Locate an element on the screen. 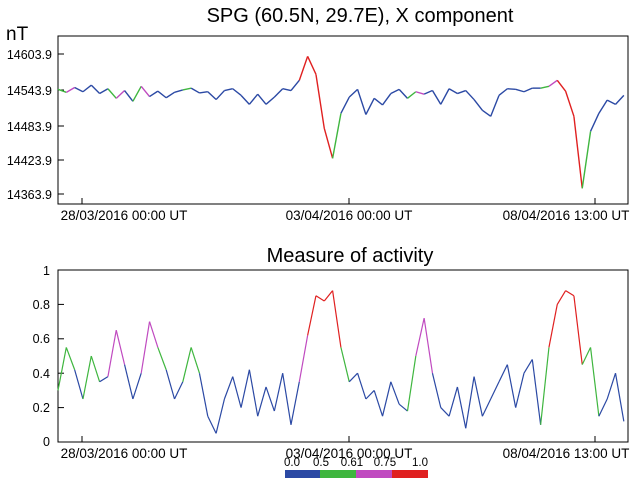 This screenshot has width=640, height=501. bottom-ytick-label: 0.6 is located at coordinates (41, 339).